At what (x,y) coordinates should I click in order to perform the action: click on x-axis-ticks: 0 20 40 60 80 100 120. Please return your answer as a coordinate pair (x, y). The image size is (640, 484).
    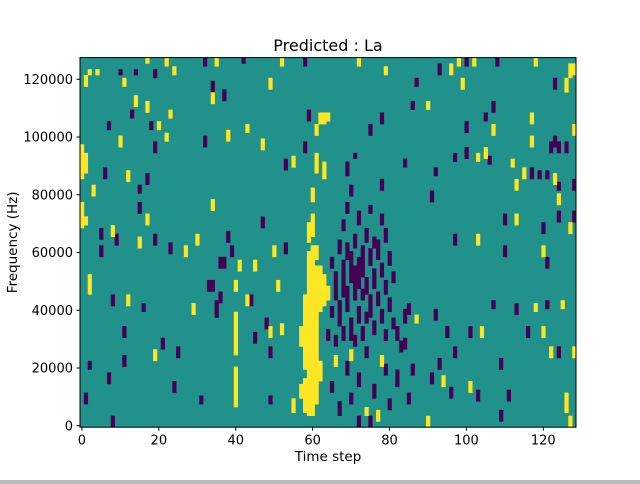
    Looking at the image, I should click on (317, 438).